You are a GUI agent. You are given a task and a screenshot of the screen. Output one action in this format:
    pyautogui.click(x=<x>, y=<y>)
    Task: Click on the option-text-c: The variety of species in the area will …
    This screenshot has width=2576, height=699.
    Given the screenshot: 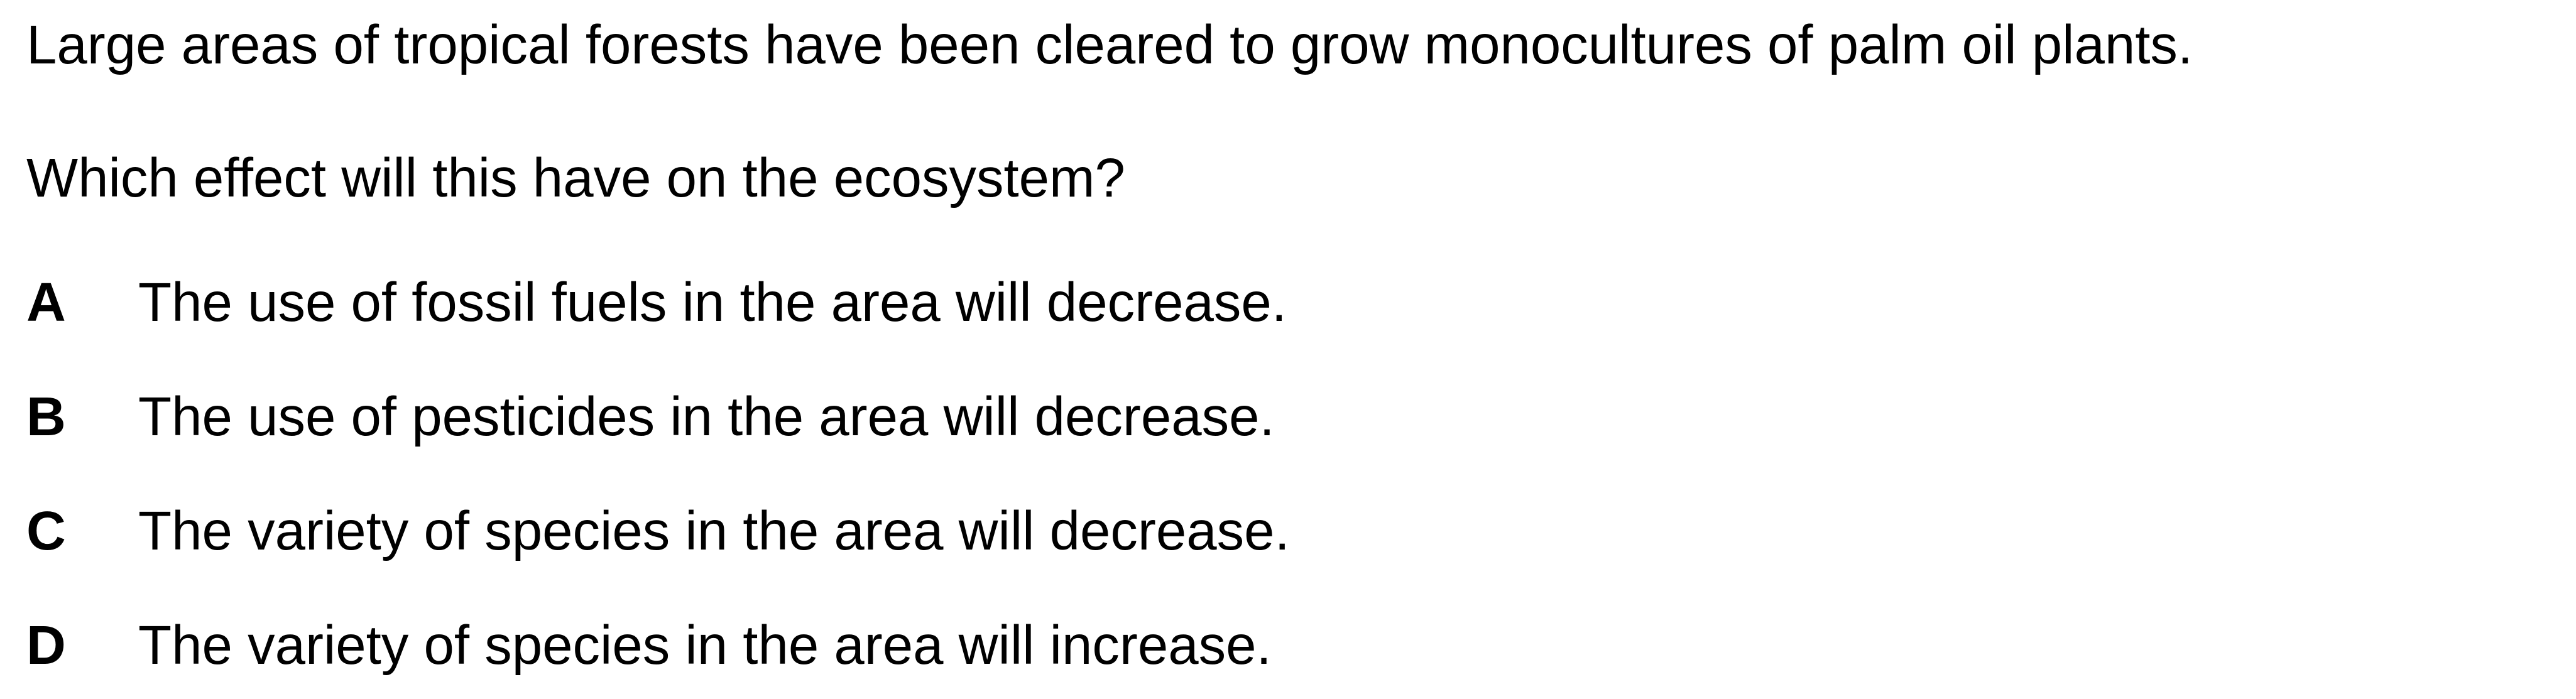 What is the action you would take?
    pyautogui.click(x=714, y=531)
    